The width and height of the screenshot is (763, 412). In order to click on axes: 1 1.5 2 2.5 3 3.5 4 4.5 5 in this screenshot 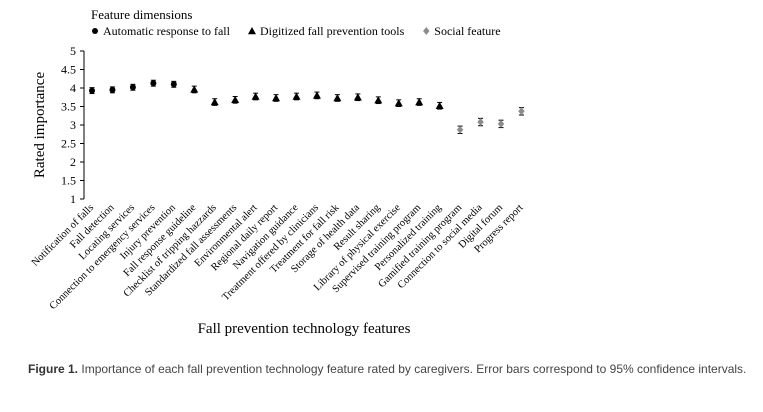, I will do `click(73, 125)`.